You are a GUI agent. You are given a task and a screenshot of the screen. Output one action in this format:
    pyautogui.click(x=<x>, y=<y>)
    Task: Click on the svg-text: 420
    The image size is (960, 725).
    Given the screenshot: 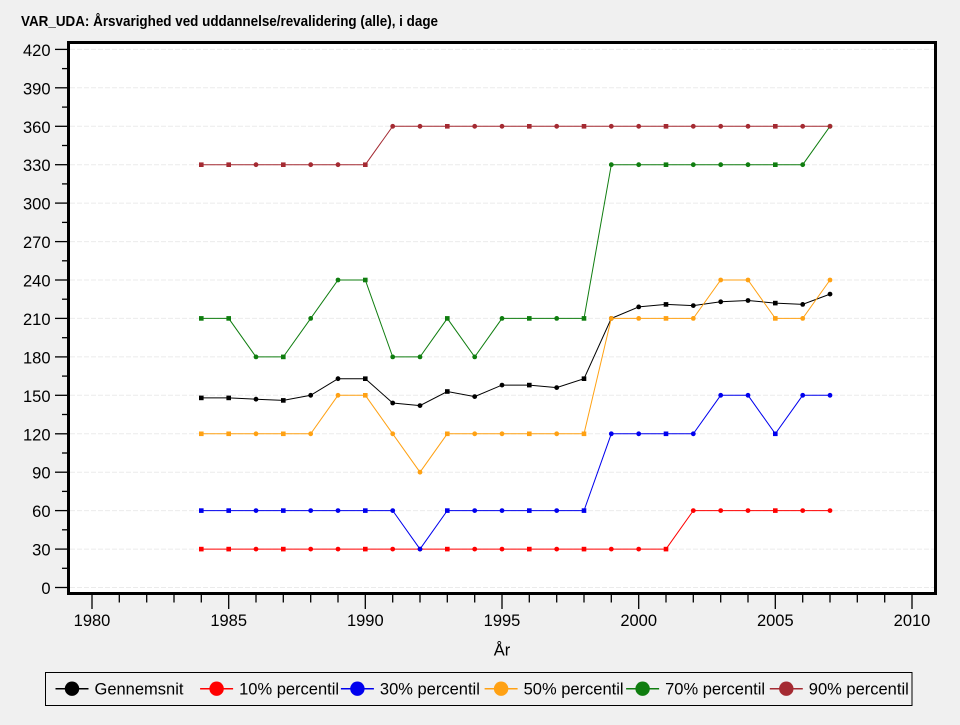 What is the action you would take?
    pyautogui.click(x=37, y=51)
    